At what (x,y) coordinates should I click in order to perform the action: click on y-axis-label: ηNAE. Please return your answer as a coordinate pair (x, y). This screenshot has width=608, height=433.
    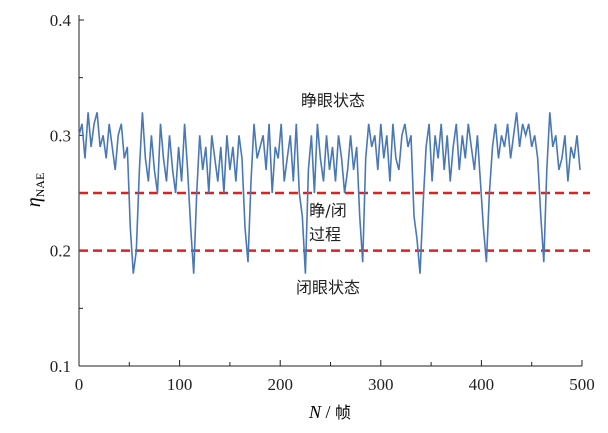
    Looking at the image, I should click on (35, 190).